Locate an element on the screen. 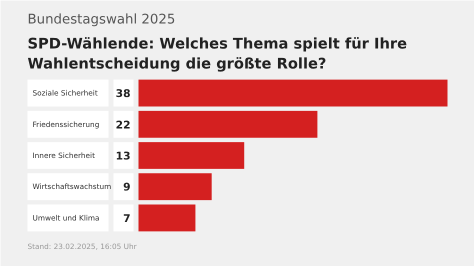 This screenshot has height=266, width=474. chart-title: SPD-Wählende: Welches Thema spielt für Ihre Wahlentscheidung die größte Rolle? is located at coordinates (218, 54).